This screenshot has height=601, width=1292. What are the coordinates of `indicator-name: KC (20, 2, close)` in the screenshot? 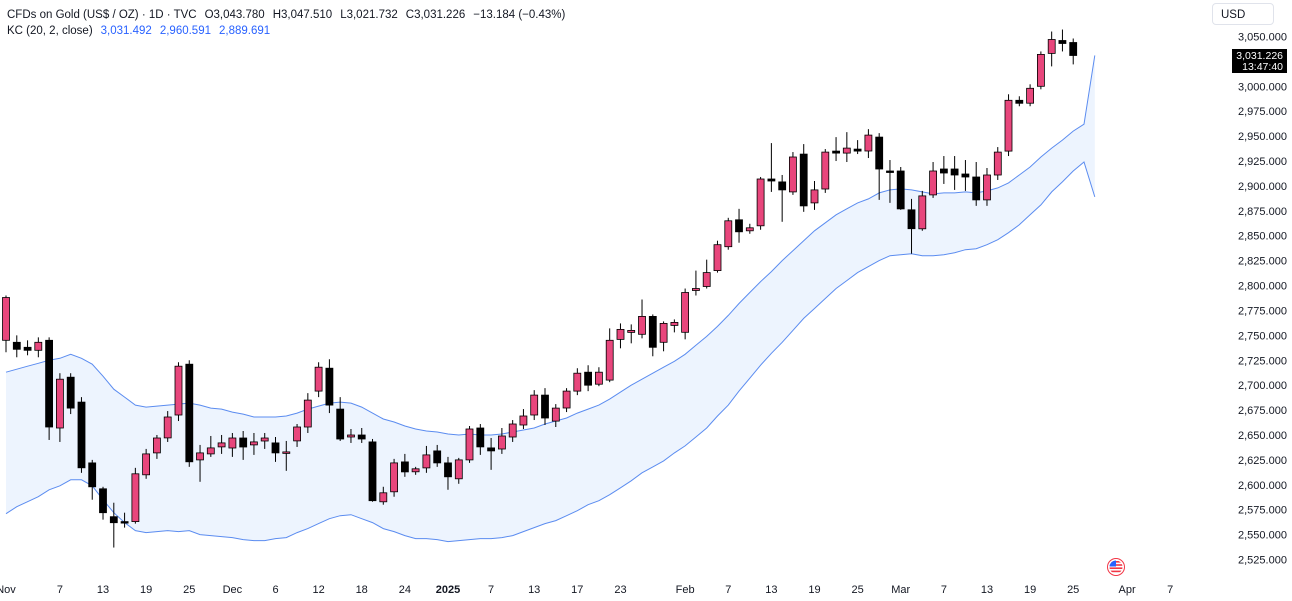 It's located at (50, 31).